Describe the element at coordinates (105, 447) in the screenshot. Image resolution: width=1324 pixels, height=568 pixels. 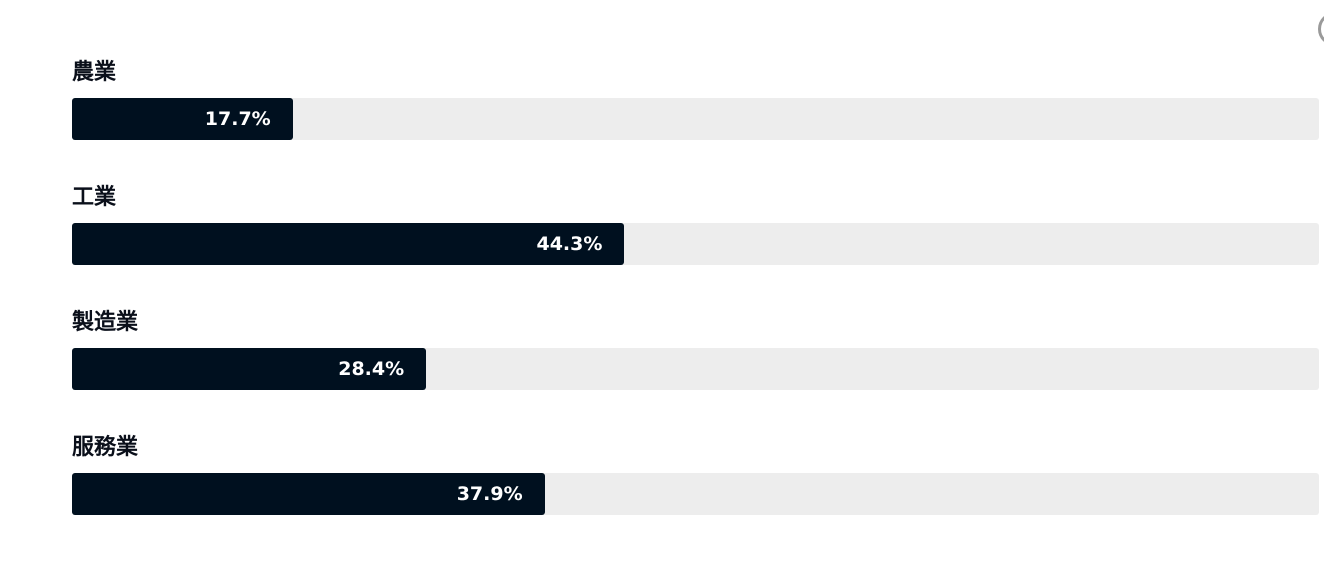
I see `category-label: 服務業` at that location.